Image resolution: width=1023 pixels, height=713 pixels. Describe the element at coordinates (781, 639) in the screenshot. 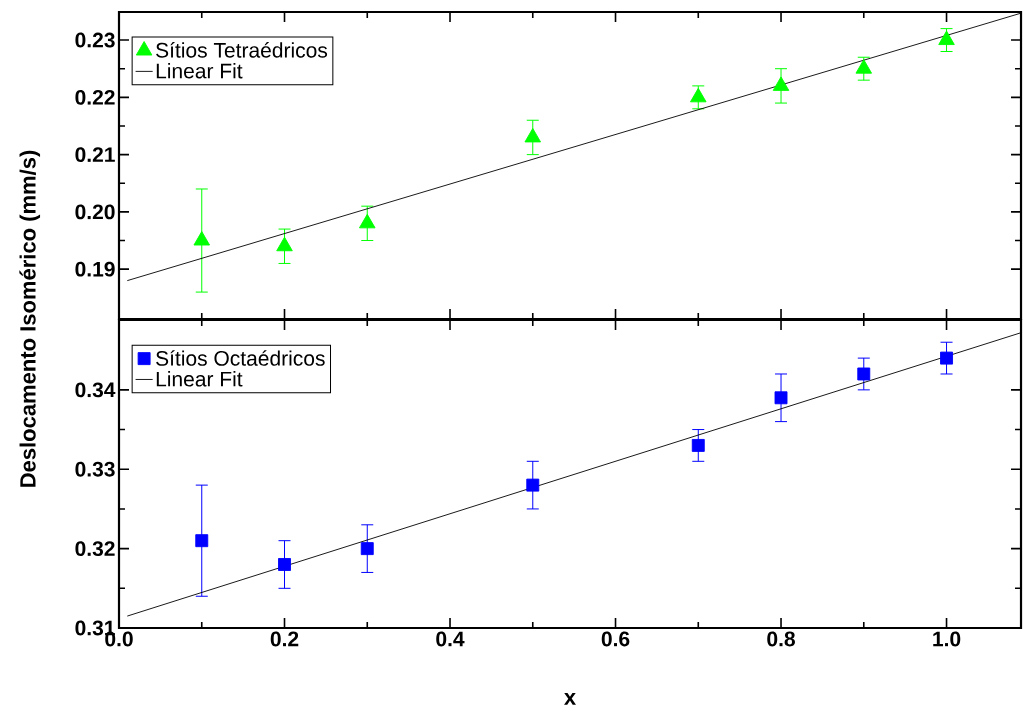

I see `x-tick-label: 0.8` at that location.